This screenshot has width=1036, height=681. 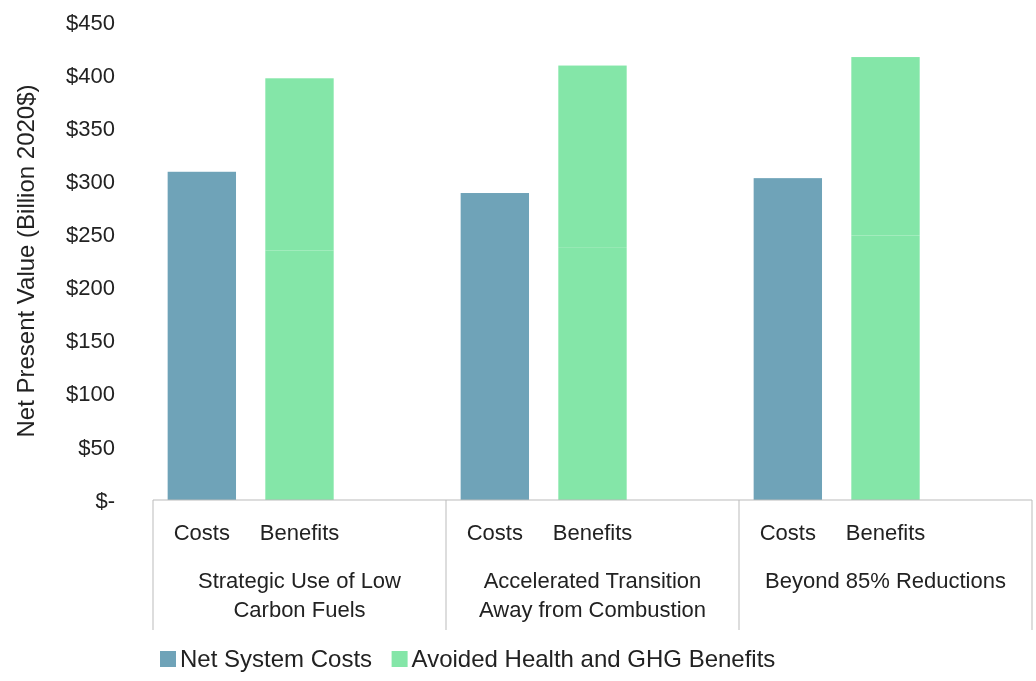 What do you see at coordinates (885, 580) in the screenshot?
I see `text: Beyond 85% Reductions` at bounding box center [885, 580].